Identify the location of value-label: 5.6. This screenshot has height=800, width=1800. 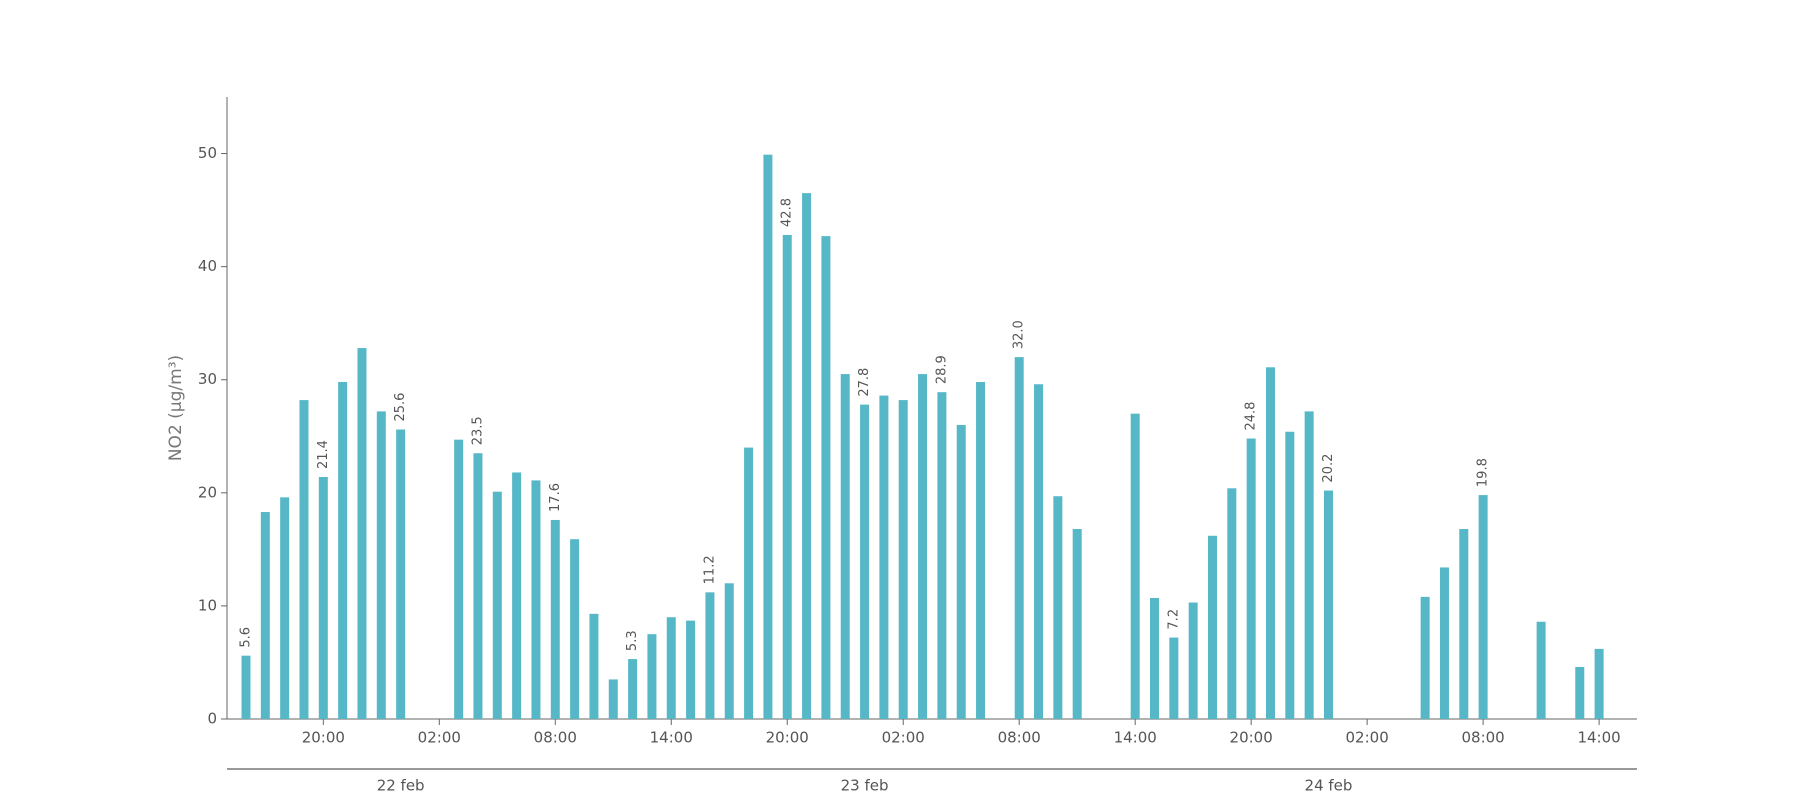
(246, 637).